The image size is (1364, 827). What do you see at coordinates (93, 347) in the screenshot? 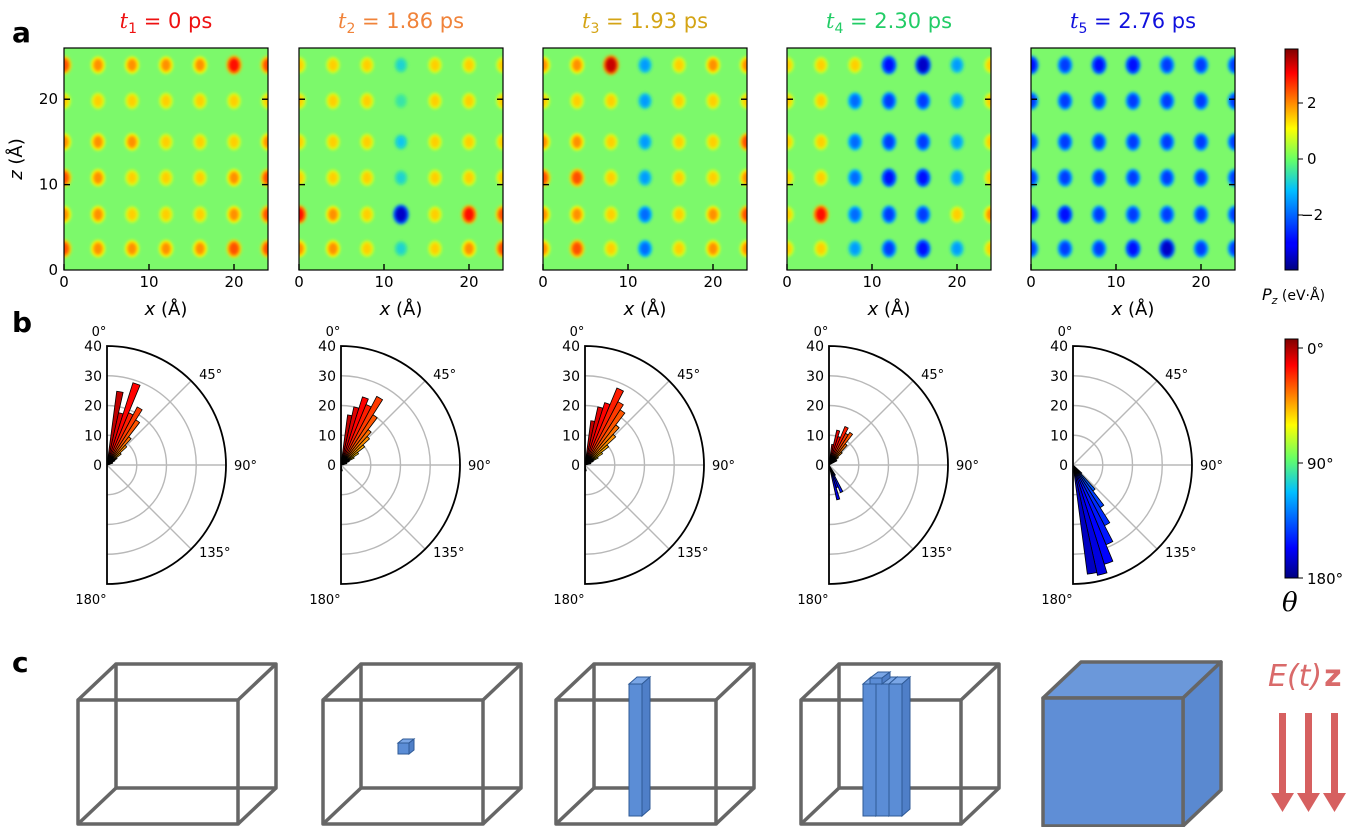
I see `radial-tick-label: 40` at bounding box center [93, 347].